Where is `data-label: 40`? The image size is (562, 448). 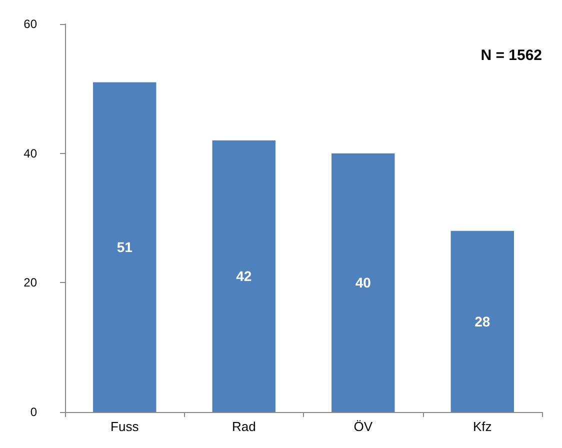 data-label: 40 is located at coordinates (363, 282).